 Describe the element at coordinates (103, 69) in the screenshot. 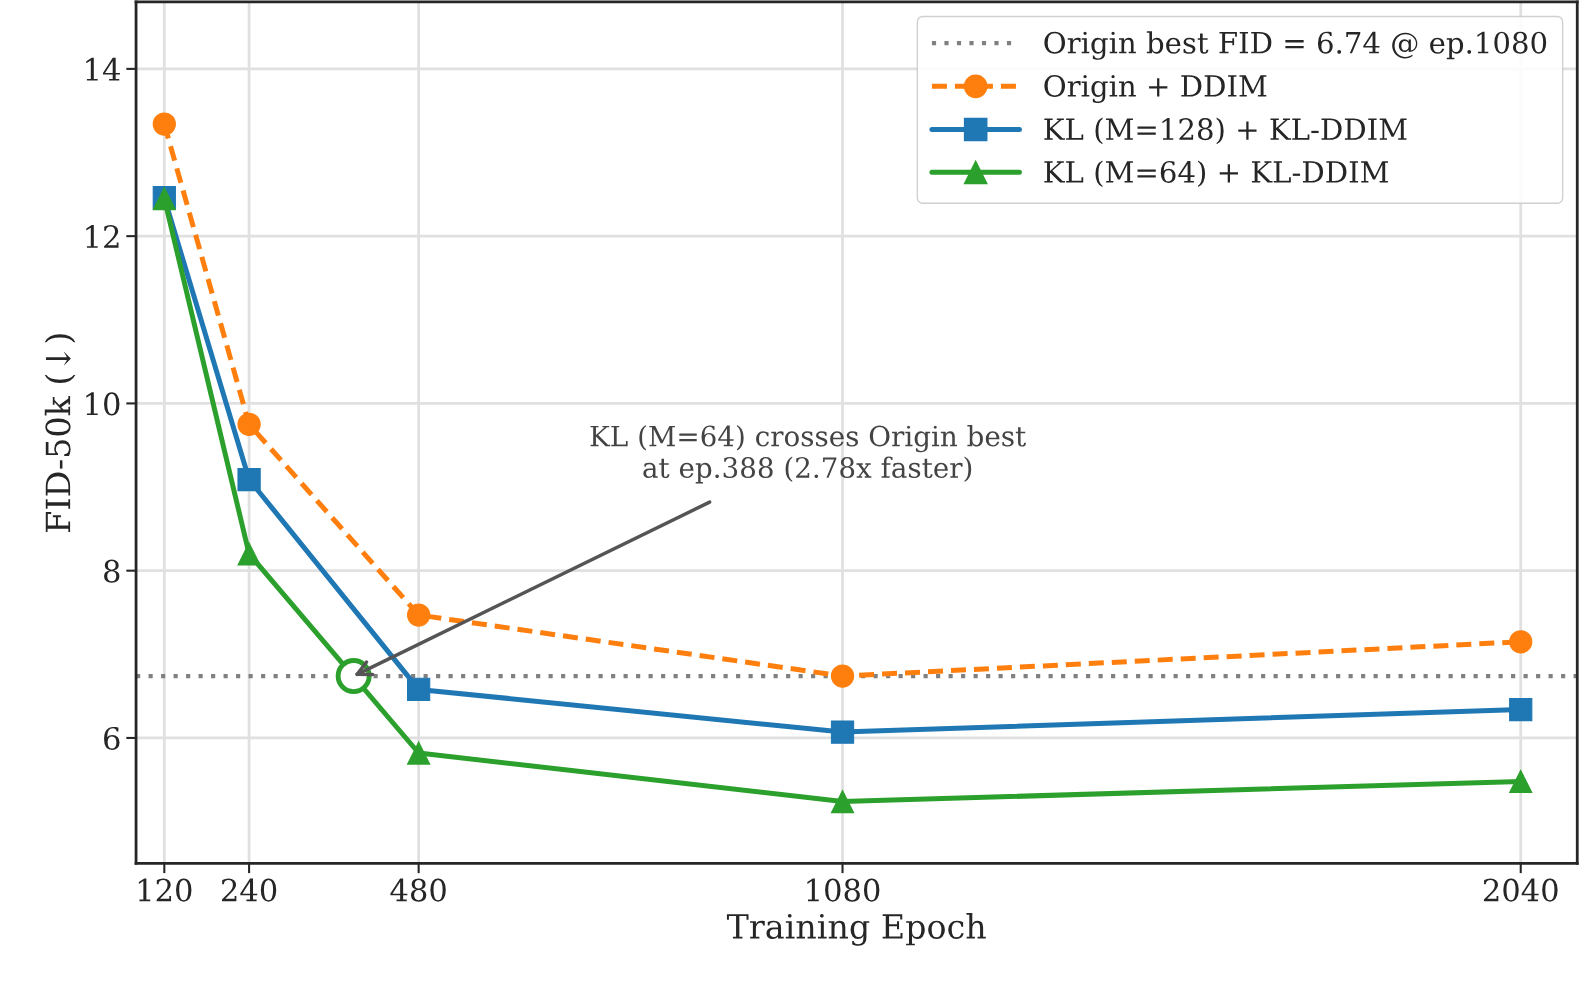

I see `y-tick-label: 14` at that location.